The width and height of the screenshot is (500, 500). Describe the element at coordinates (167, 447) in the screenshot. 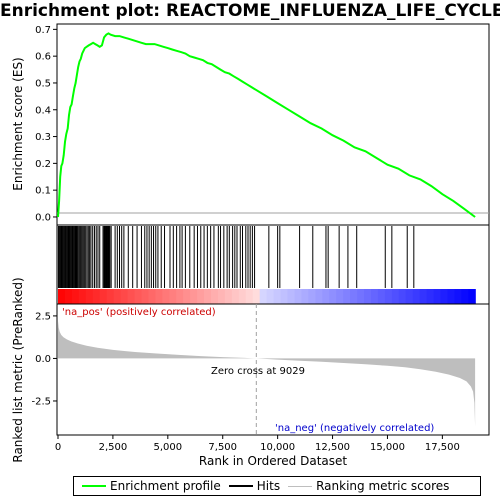

I see `x-tick-label: 5,000` at that location.